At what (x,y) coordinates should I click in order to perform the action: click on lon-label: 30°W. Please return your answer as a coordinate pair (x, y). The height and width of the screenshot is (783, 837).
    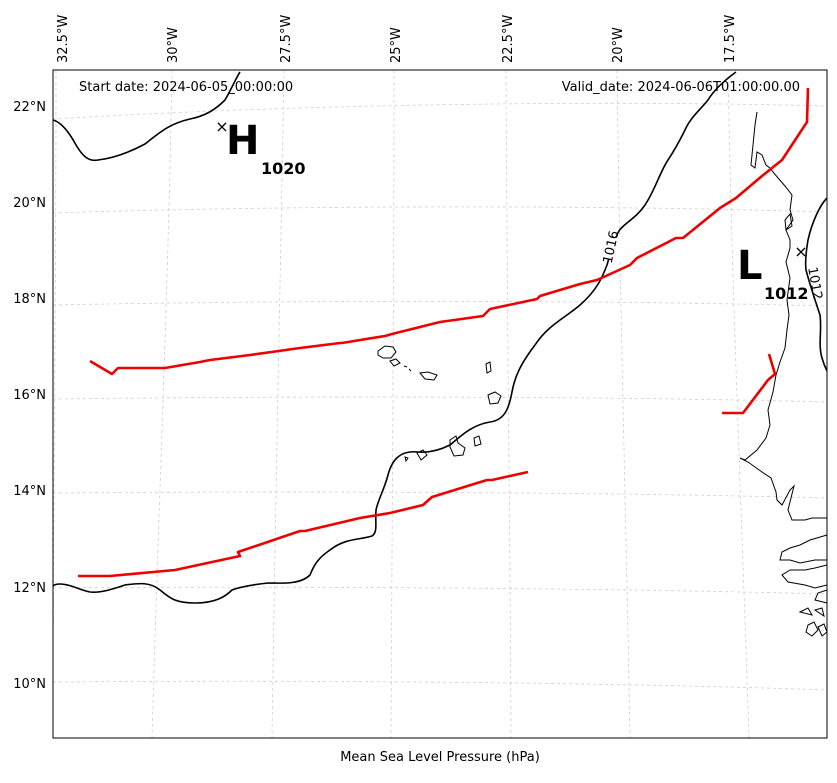
    Looking at the image, I should click on (173, 45).